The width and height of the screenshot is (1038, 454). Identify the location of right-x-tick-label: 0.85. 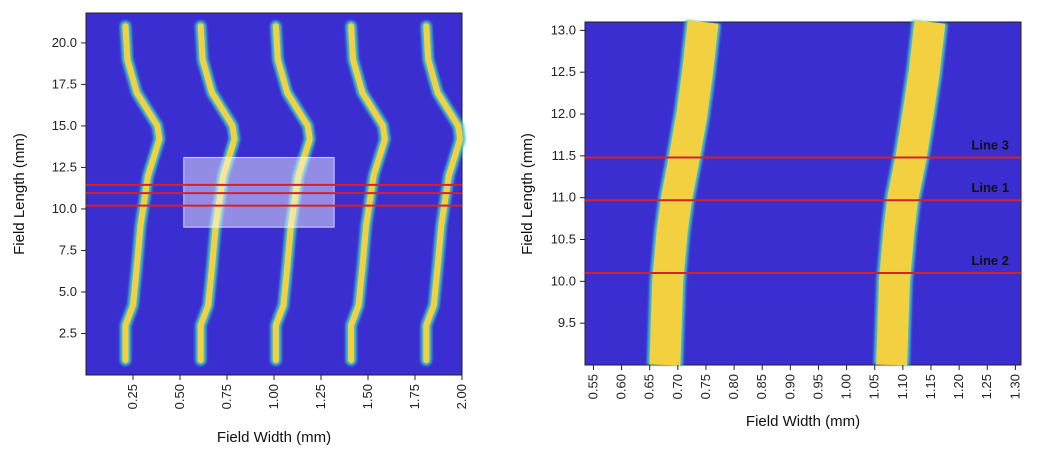
(761, 386).